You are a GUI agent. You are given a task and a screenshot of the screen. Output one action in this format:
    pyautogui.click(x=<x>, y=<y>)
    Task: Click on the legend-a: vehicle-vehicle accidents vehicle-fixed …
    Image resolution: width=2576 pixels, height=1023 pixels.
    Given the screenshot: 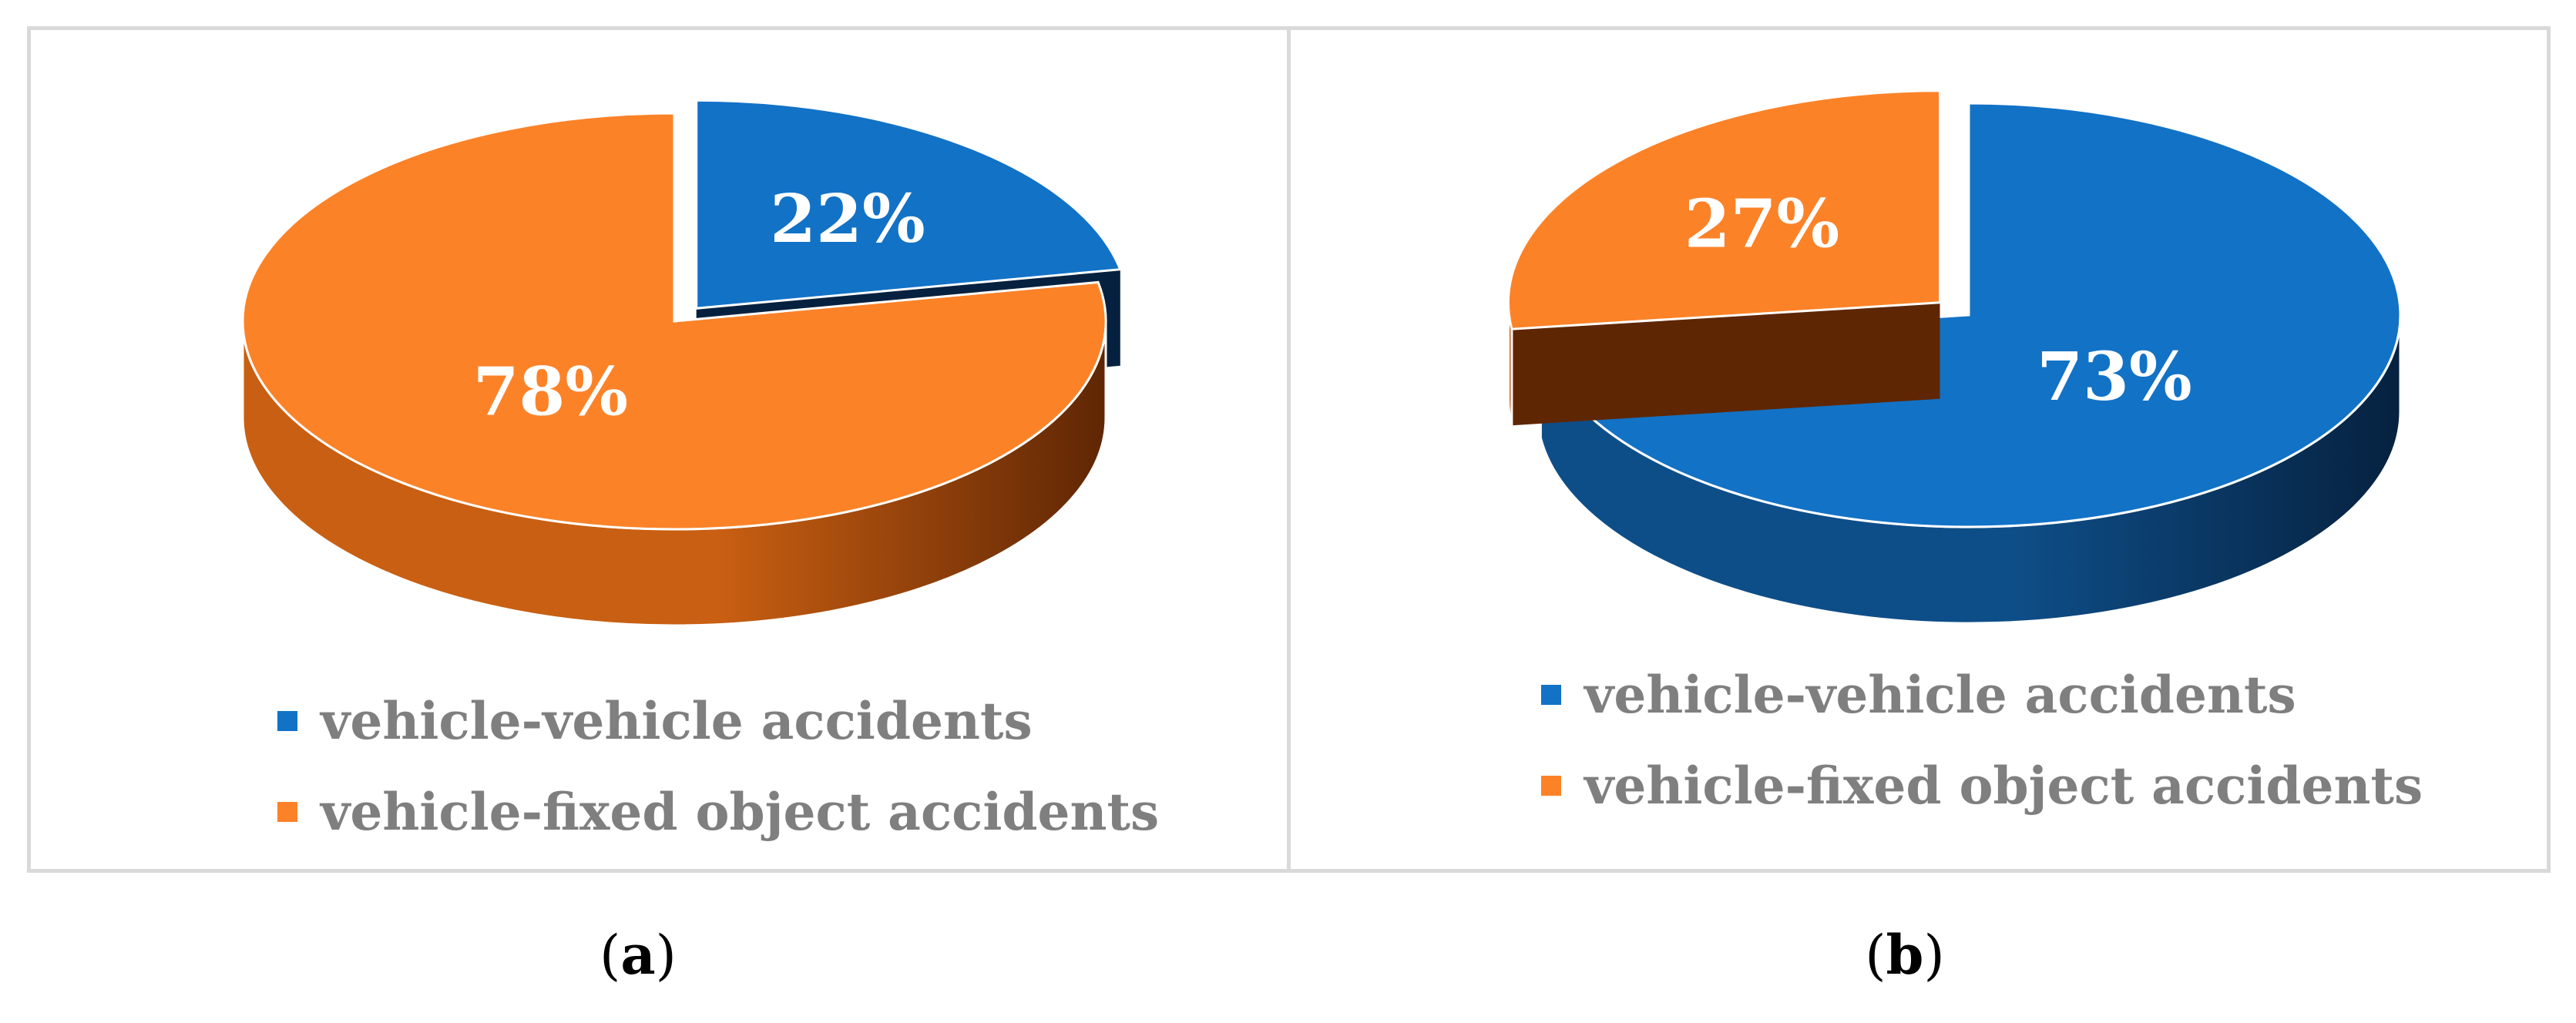 What is the action you would take?
    pyautogui.click(x=718, y=766)
    